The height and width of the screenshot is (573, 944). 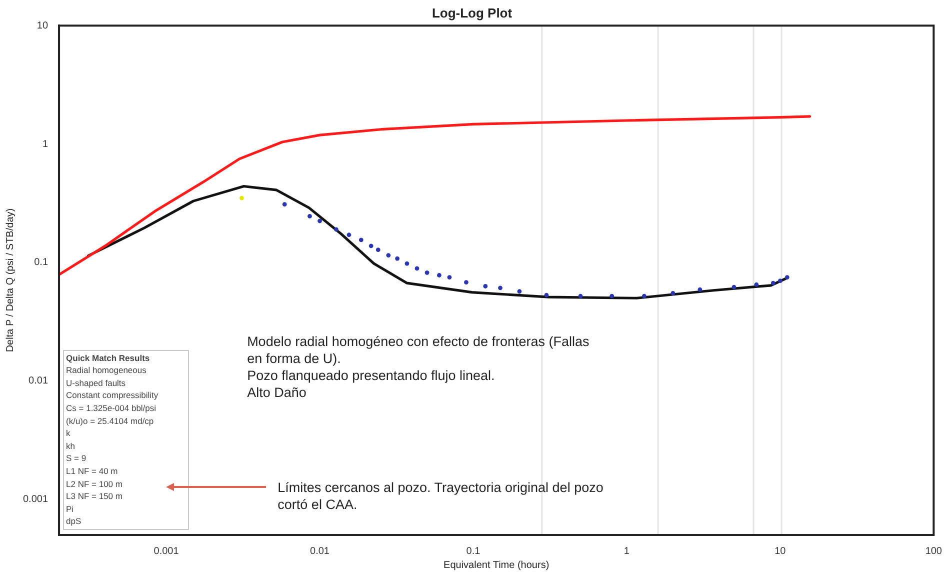 I want to click on annotation: Pi, so click(x=70, y=509).